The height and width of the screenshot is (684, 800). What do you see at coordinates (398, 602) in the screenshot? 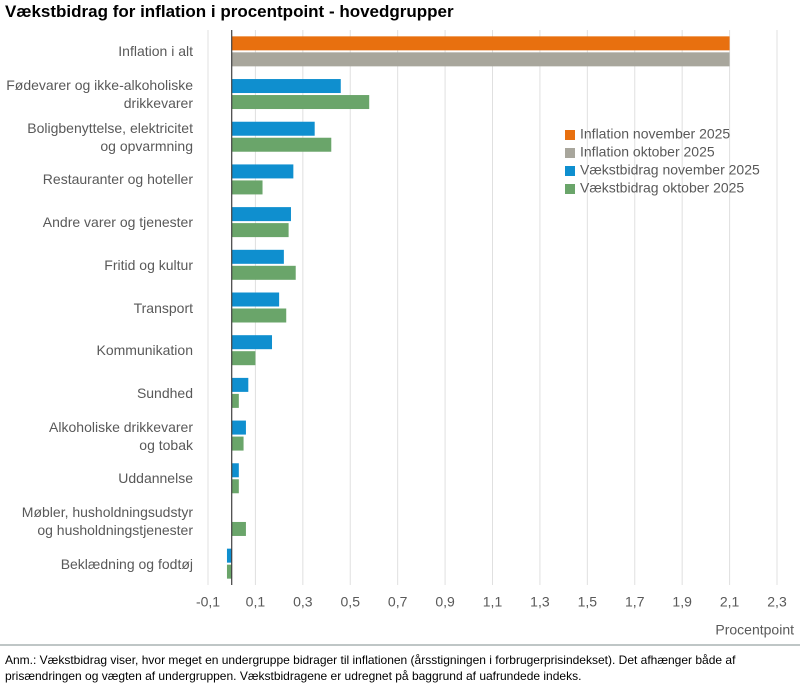
I see `x-tick-label: 0,7` at bounding box center [398, 602].